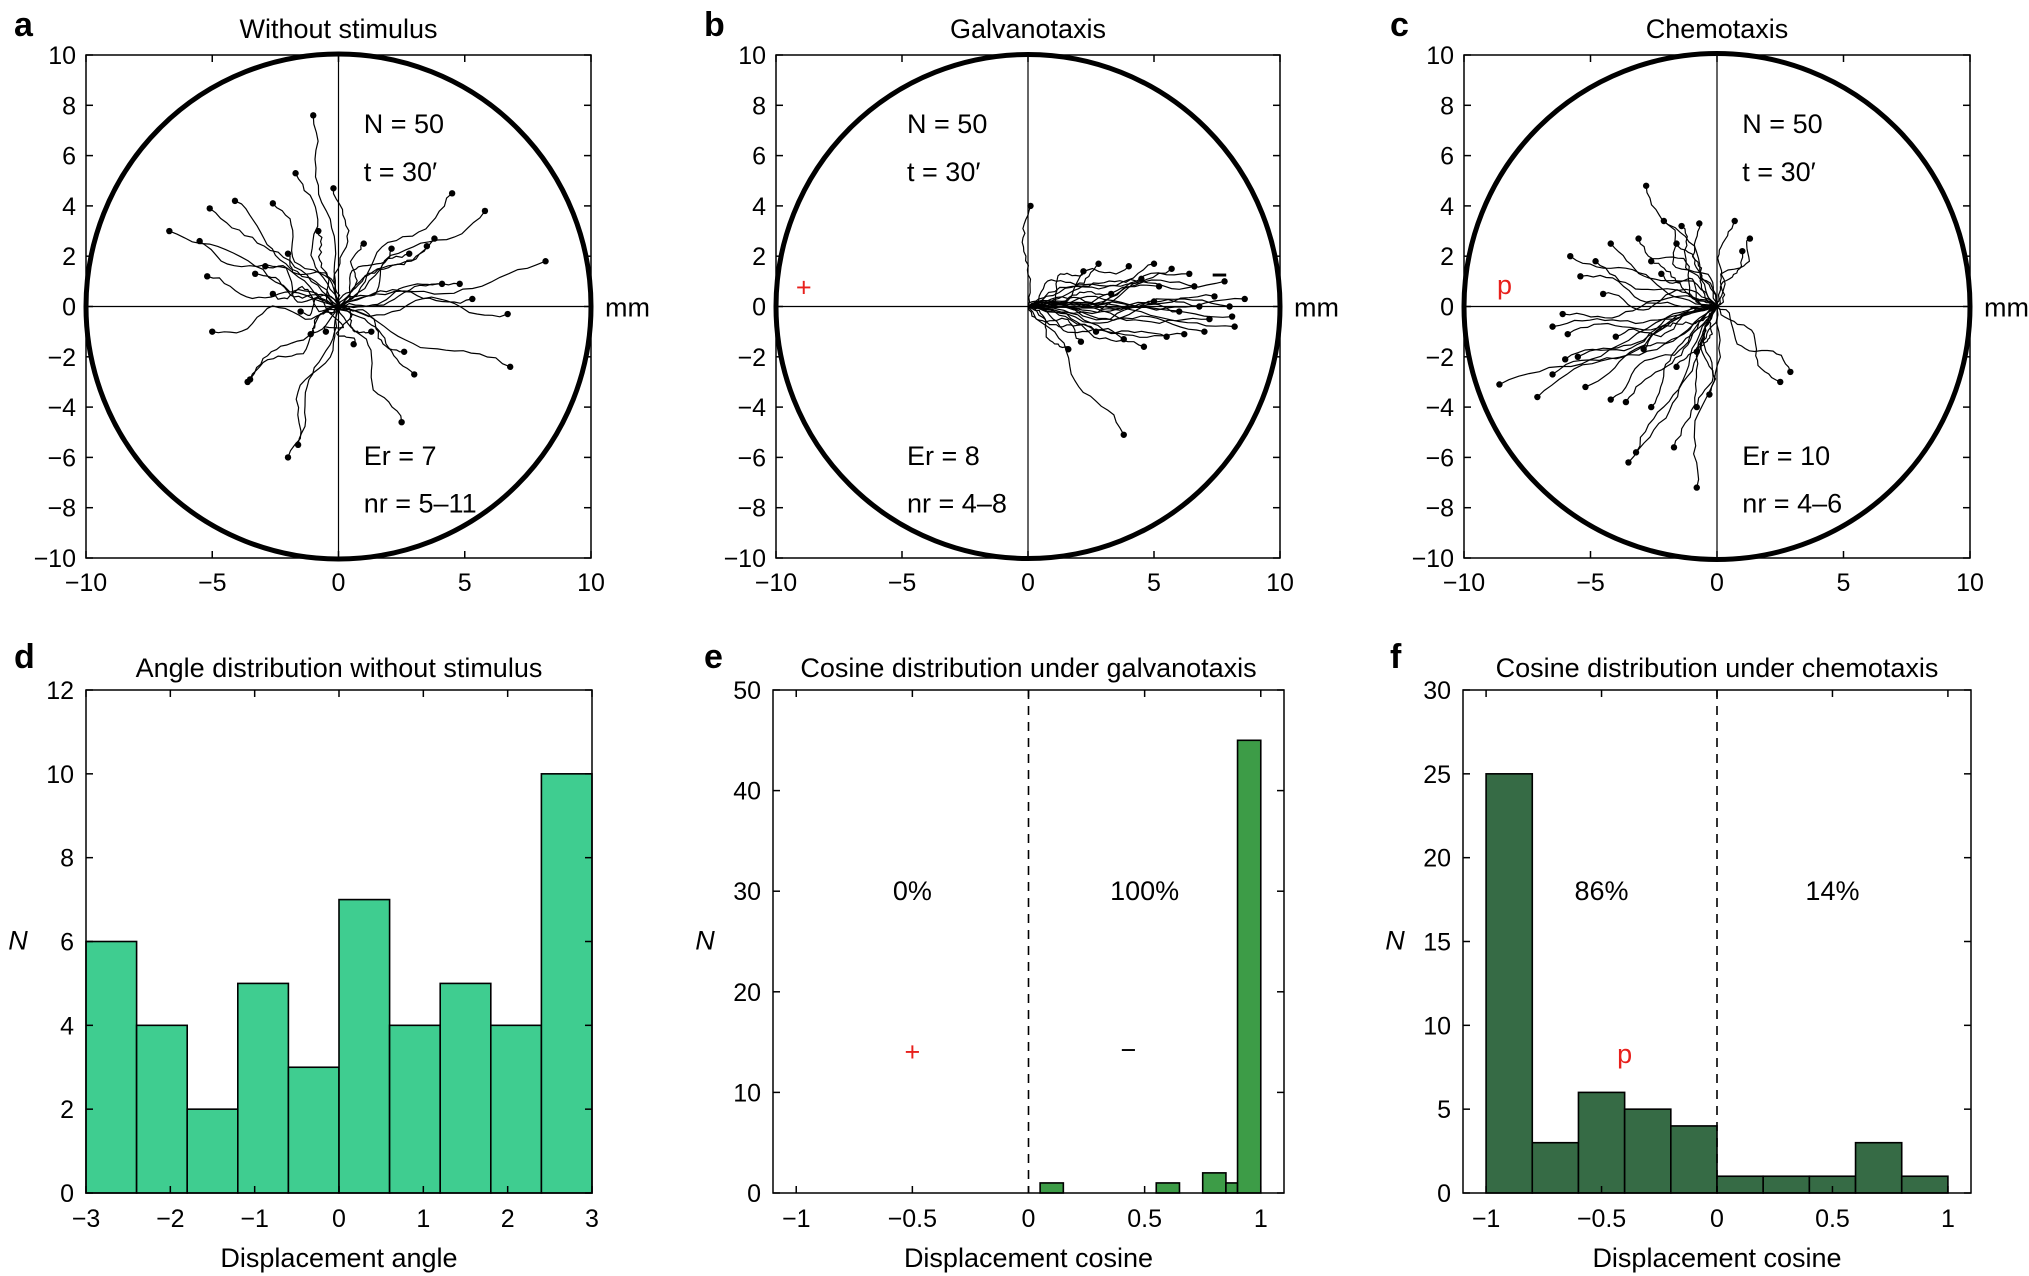 The height and width of the screenshot is (1276, 2029). Describe the element at coordinates (1399, 25) in the screenshot. I see `panel-letter: c` at that location.